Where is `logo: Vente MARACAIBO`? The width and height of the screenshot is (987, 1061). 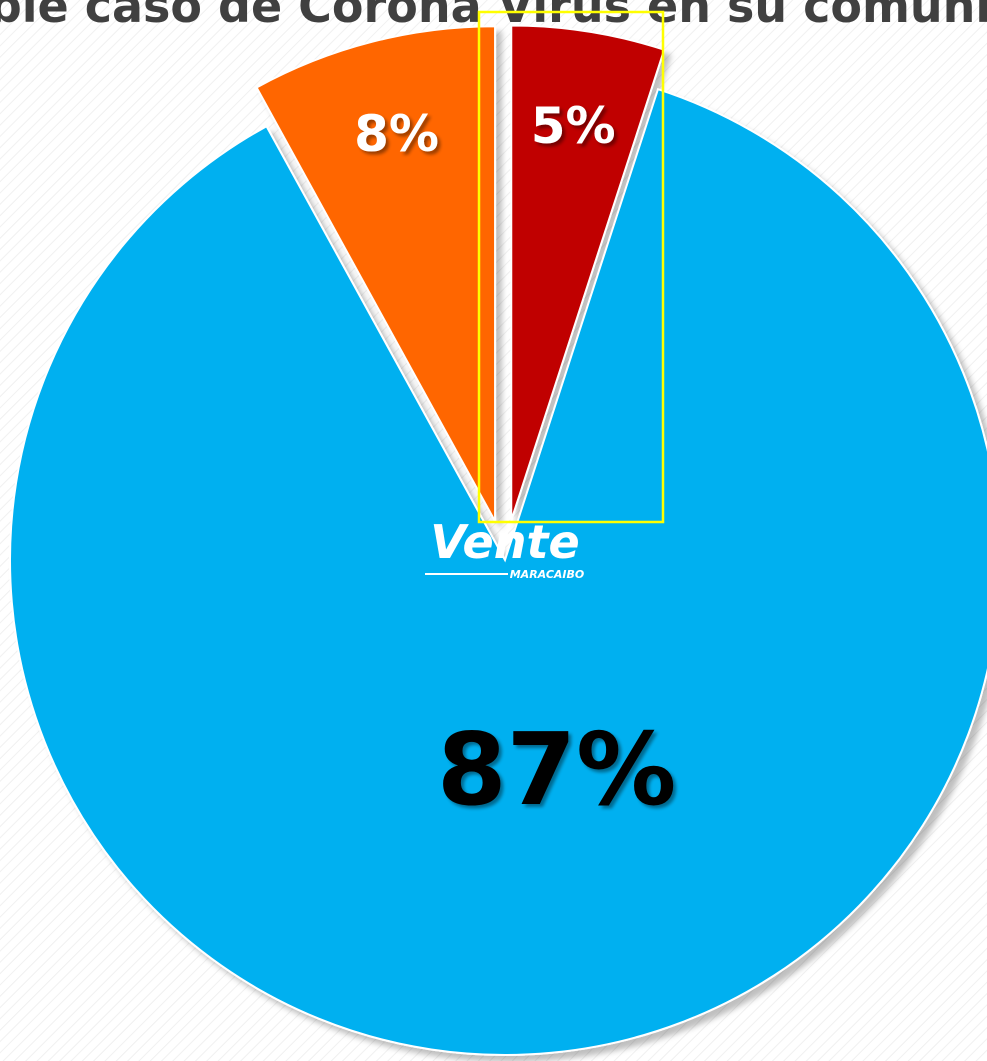
logo: Vente MARACAIBO is located at coordinates (504, 548).